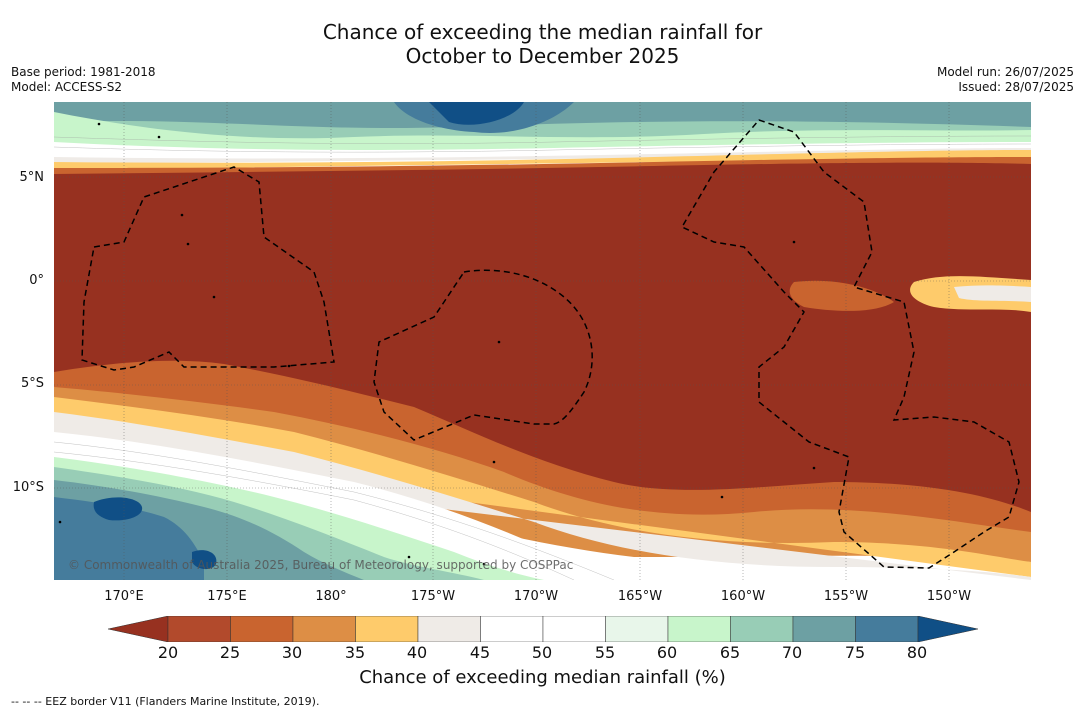 Image resolution: width=1085 pixels, height=713 pixels. What do you see at coordinates (536, 596) in the screenshot?
I see `lon-label-170w: 170°W` at bounding box center [536, 596].